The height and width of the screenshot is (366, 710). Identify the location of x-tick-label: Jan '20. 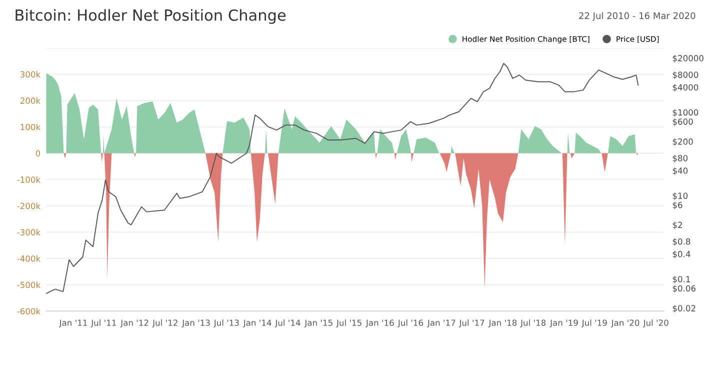
(625, 324).